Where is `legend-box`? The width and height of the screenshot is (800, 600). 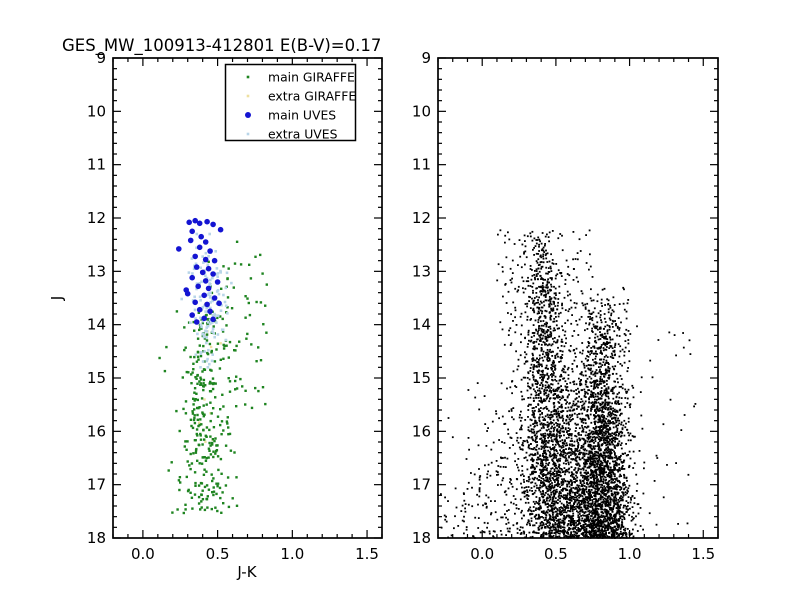
legend-box is located at coordinates (290, 102).